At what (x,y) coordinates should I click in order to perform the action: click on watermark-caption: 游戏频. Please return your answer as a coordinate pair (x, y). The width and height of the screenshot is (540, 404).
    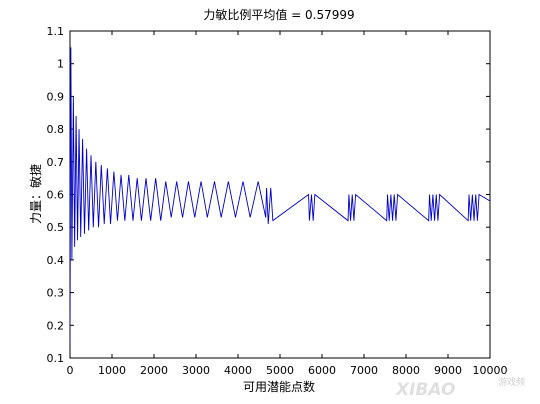
    Looking at the image, I should click on (511, 382).